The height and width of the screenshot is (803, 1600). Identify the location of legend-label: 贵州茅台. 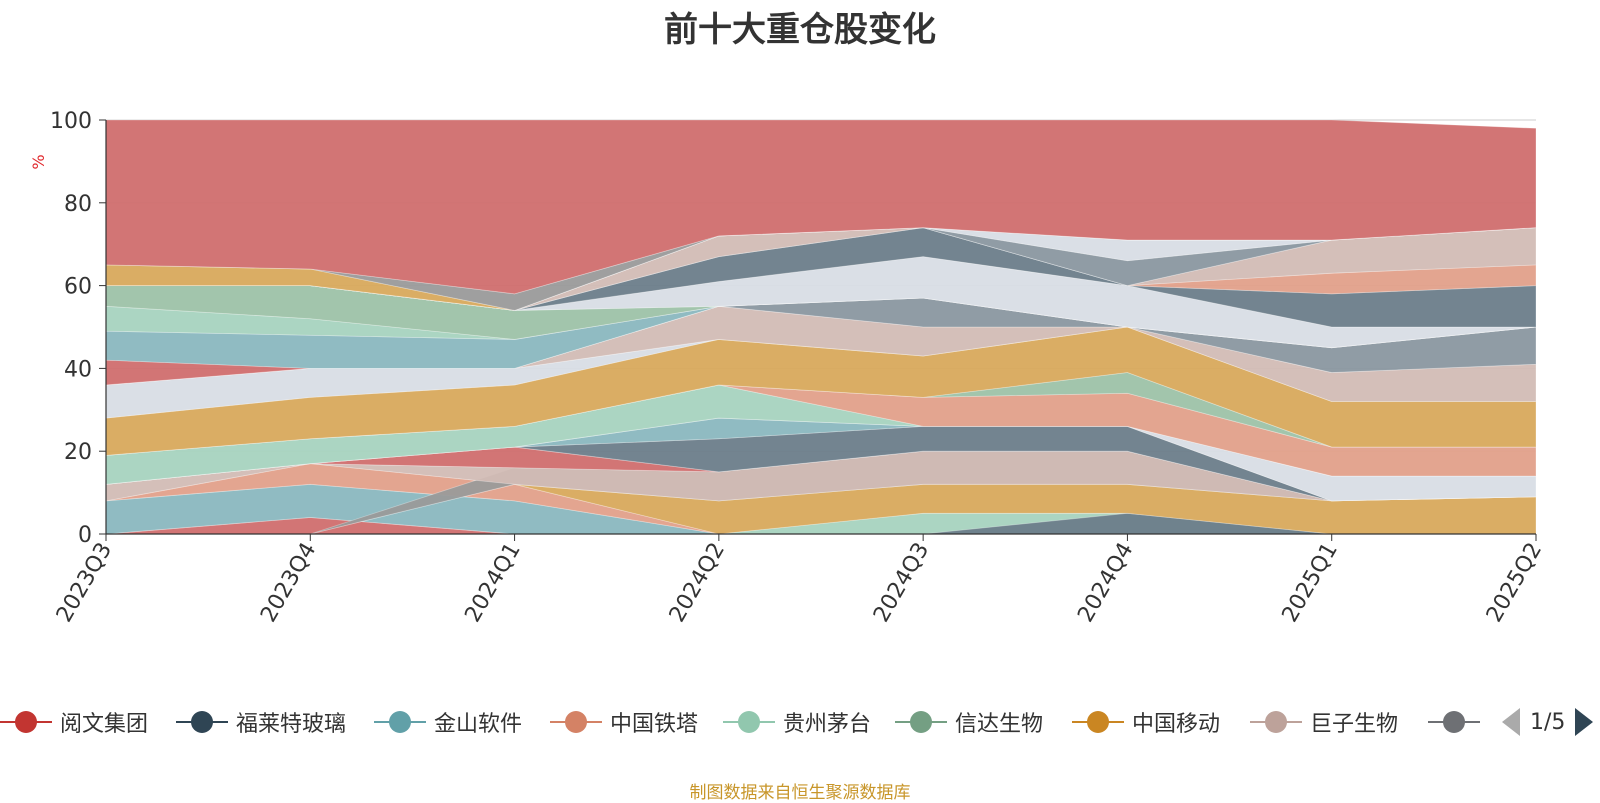
(827, 724).